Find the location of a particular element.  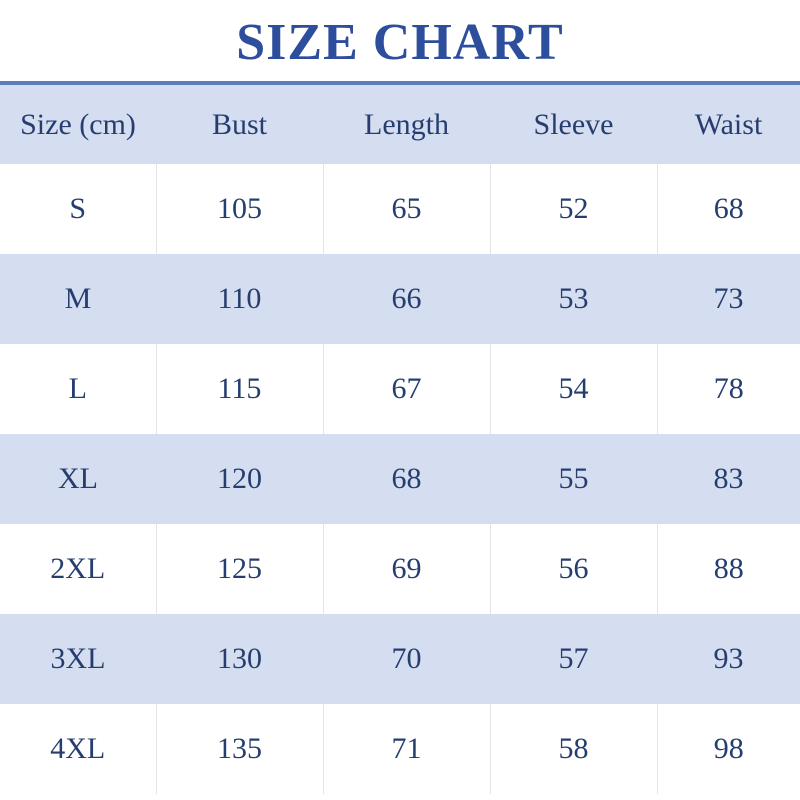

measurement-cell: 120 is located at coordinates (239, 478).